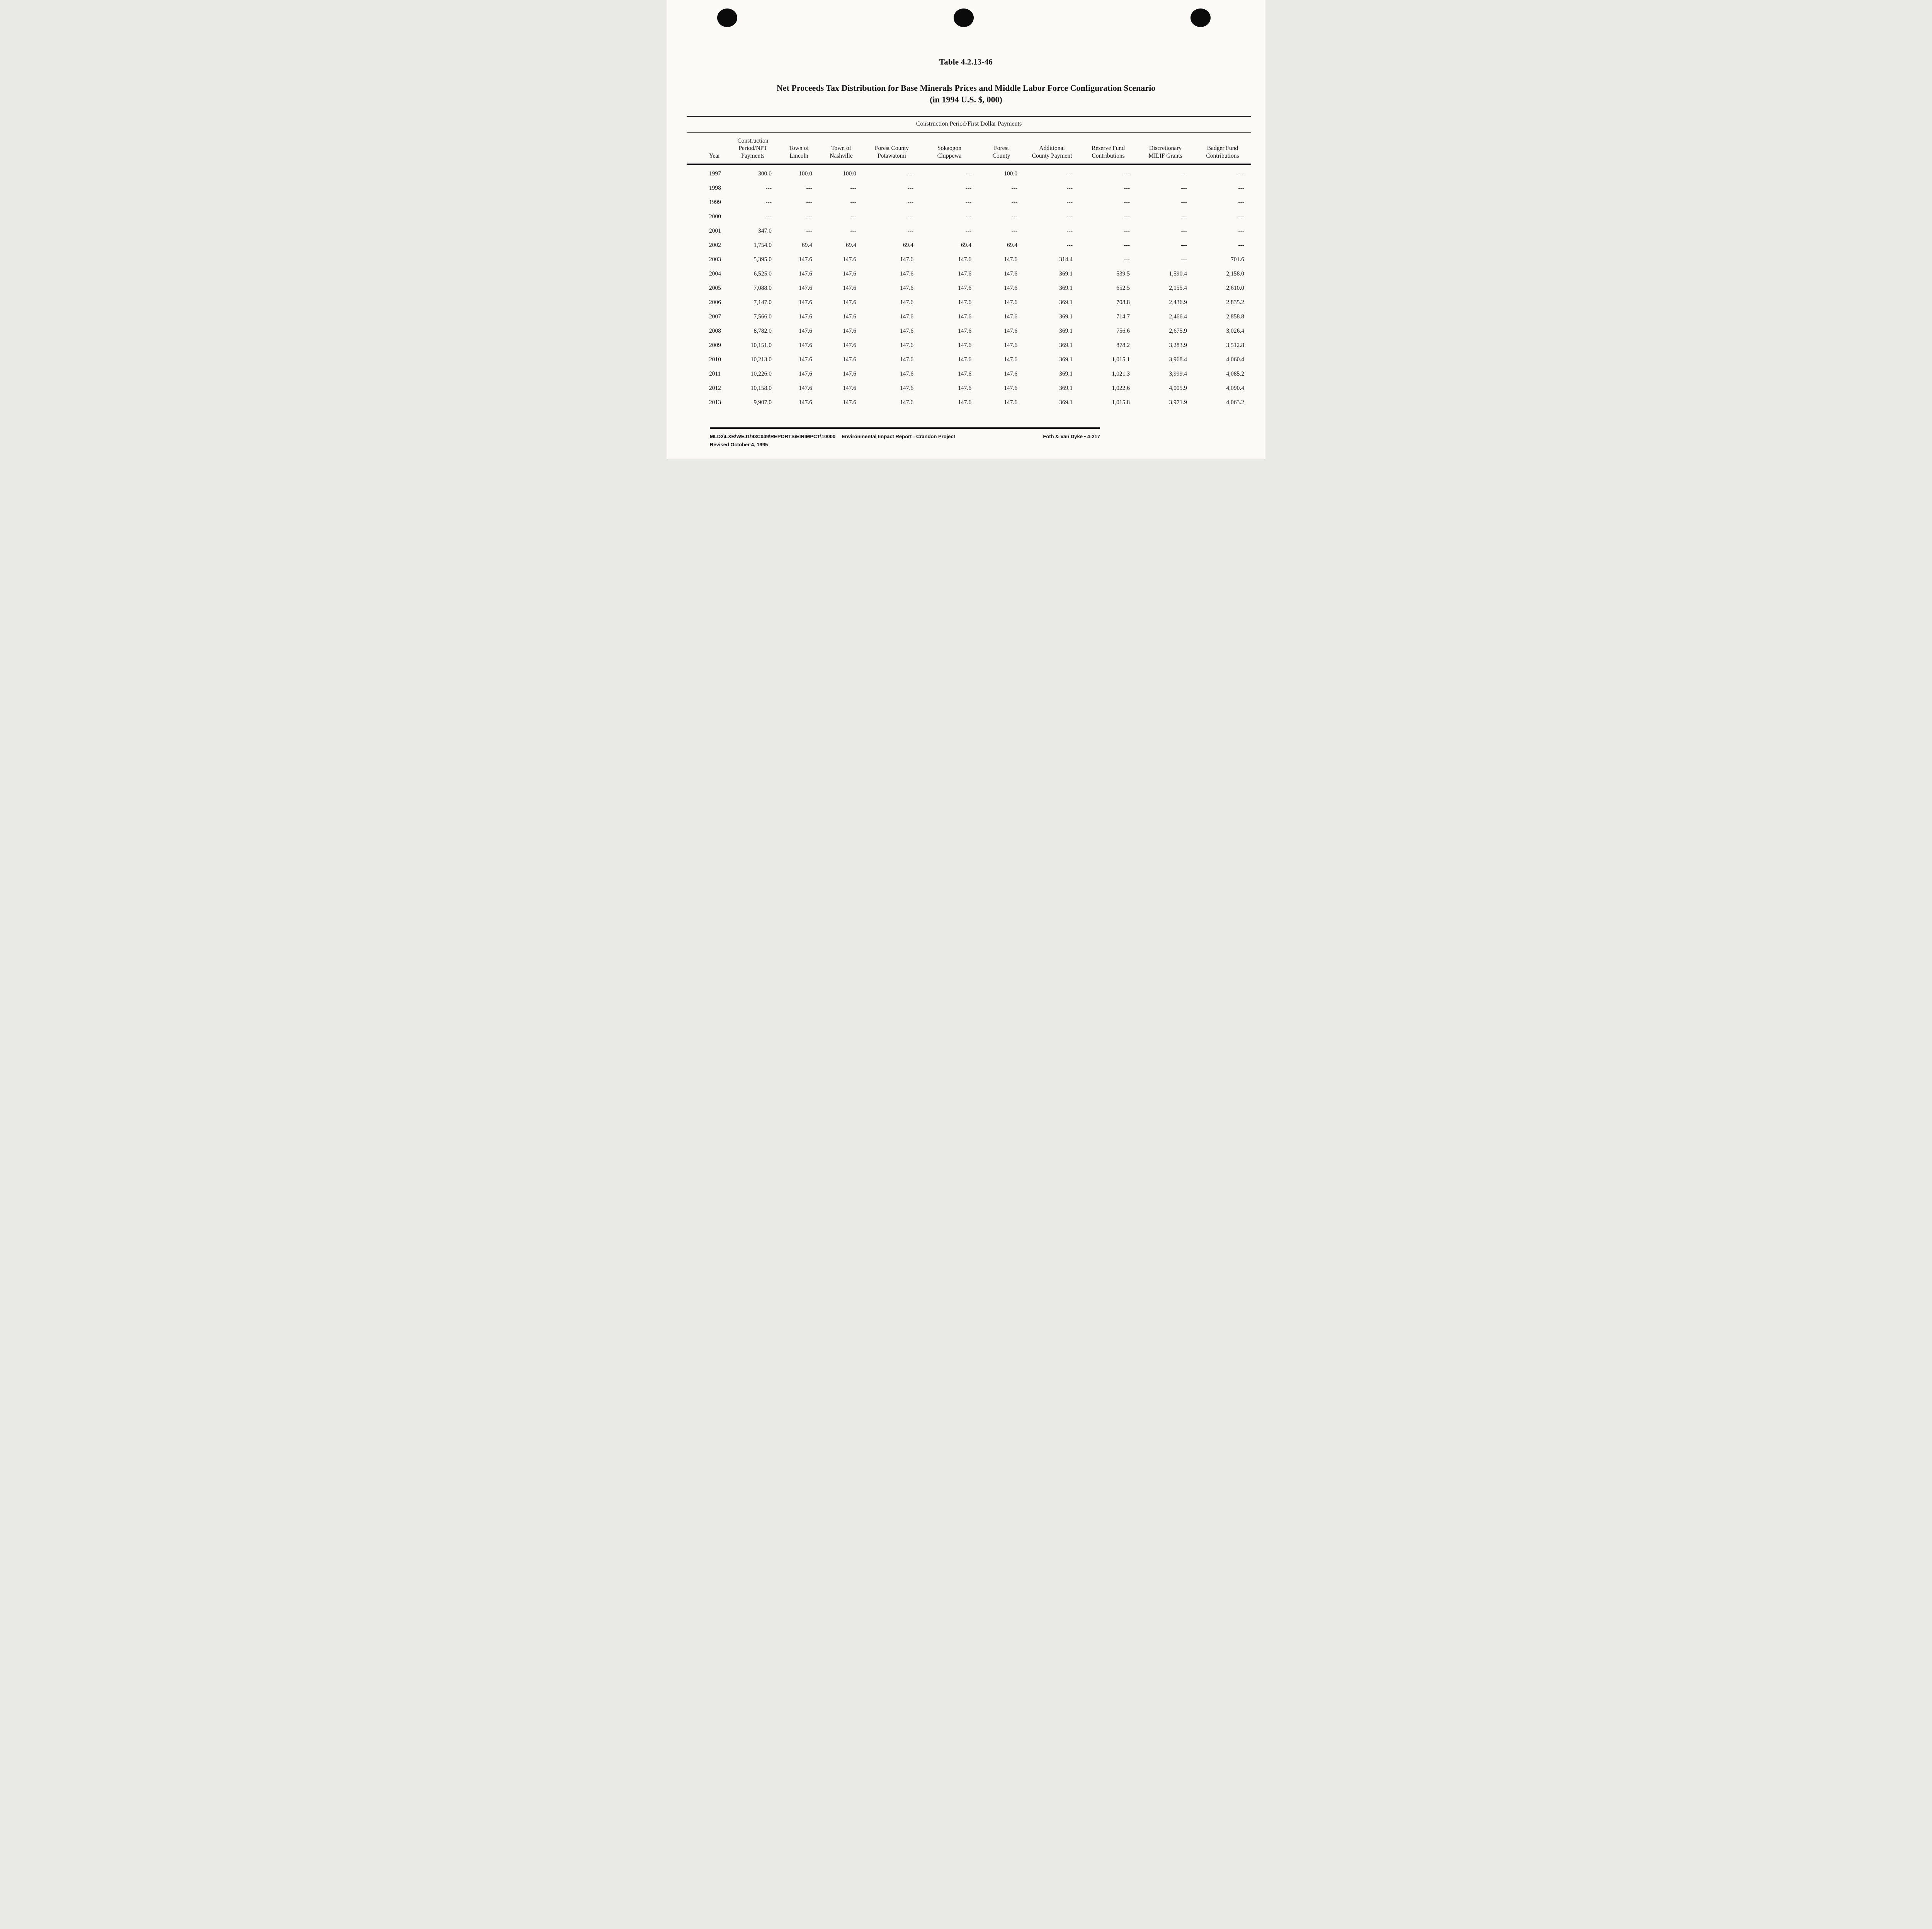 This screenshot has height=1929, width=1932. I want to click on table-row: 2001 347.0 --- --- --- --- --- --- --- --- ---, so click(969, 231).